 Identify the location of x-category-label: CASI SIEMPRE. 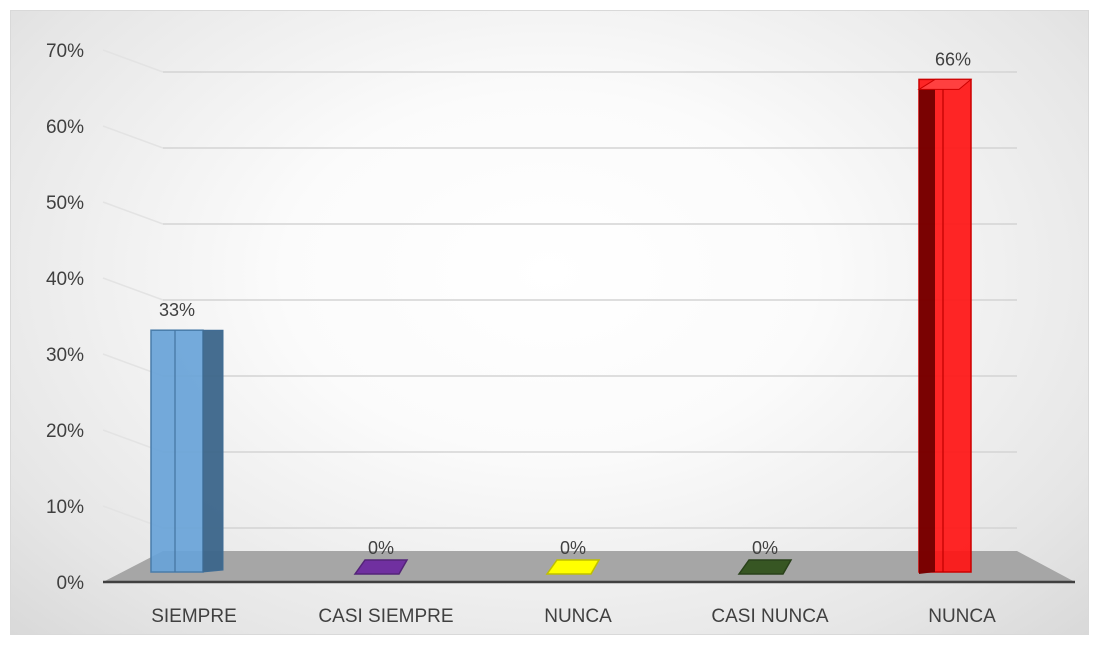
(385, 616).